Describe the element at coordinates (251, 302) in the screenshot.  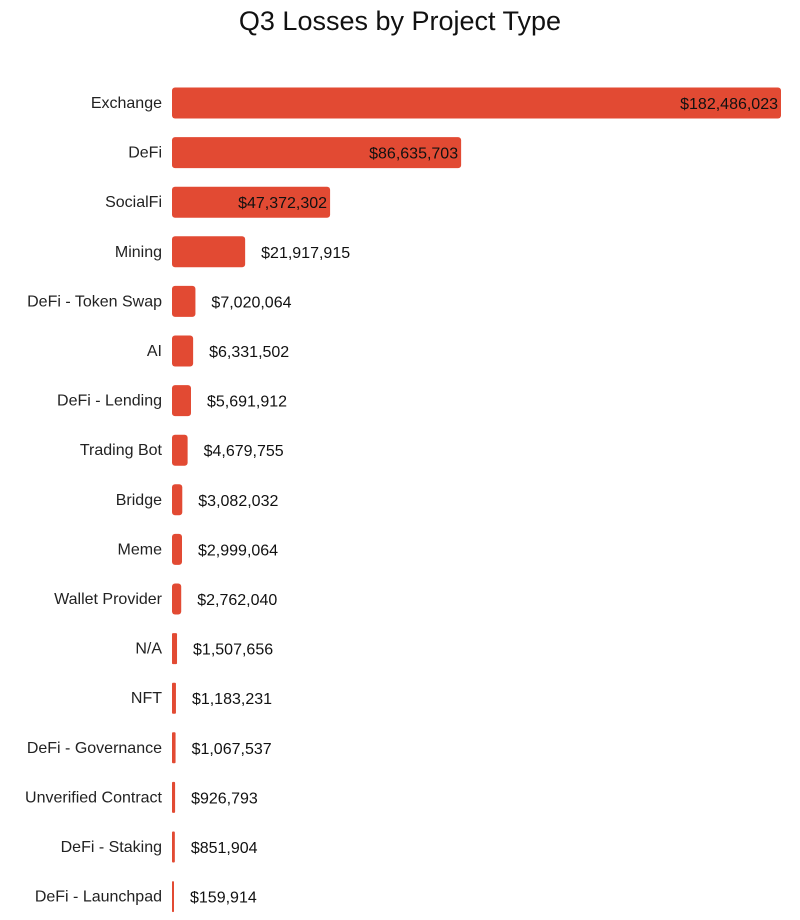
I see `value-label: $7,020,064` at that location.